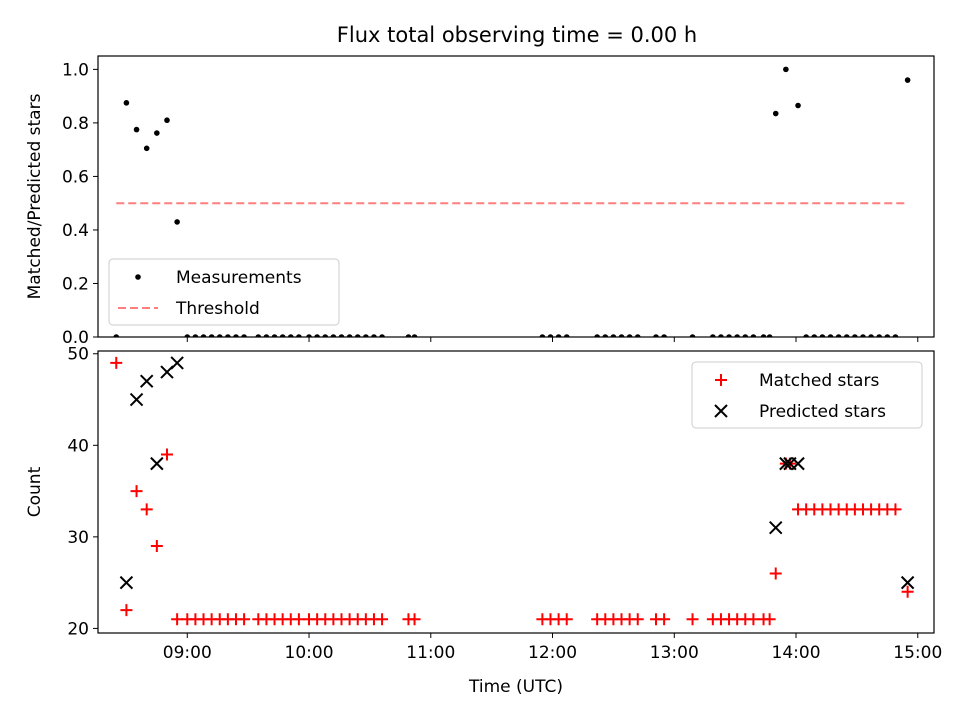 The width and height of the screenshot is (960, 725). I want to click on x-axis-label: Time (UTC), so click(515, 687).